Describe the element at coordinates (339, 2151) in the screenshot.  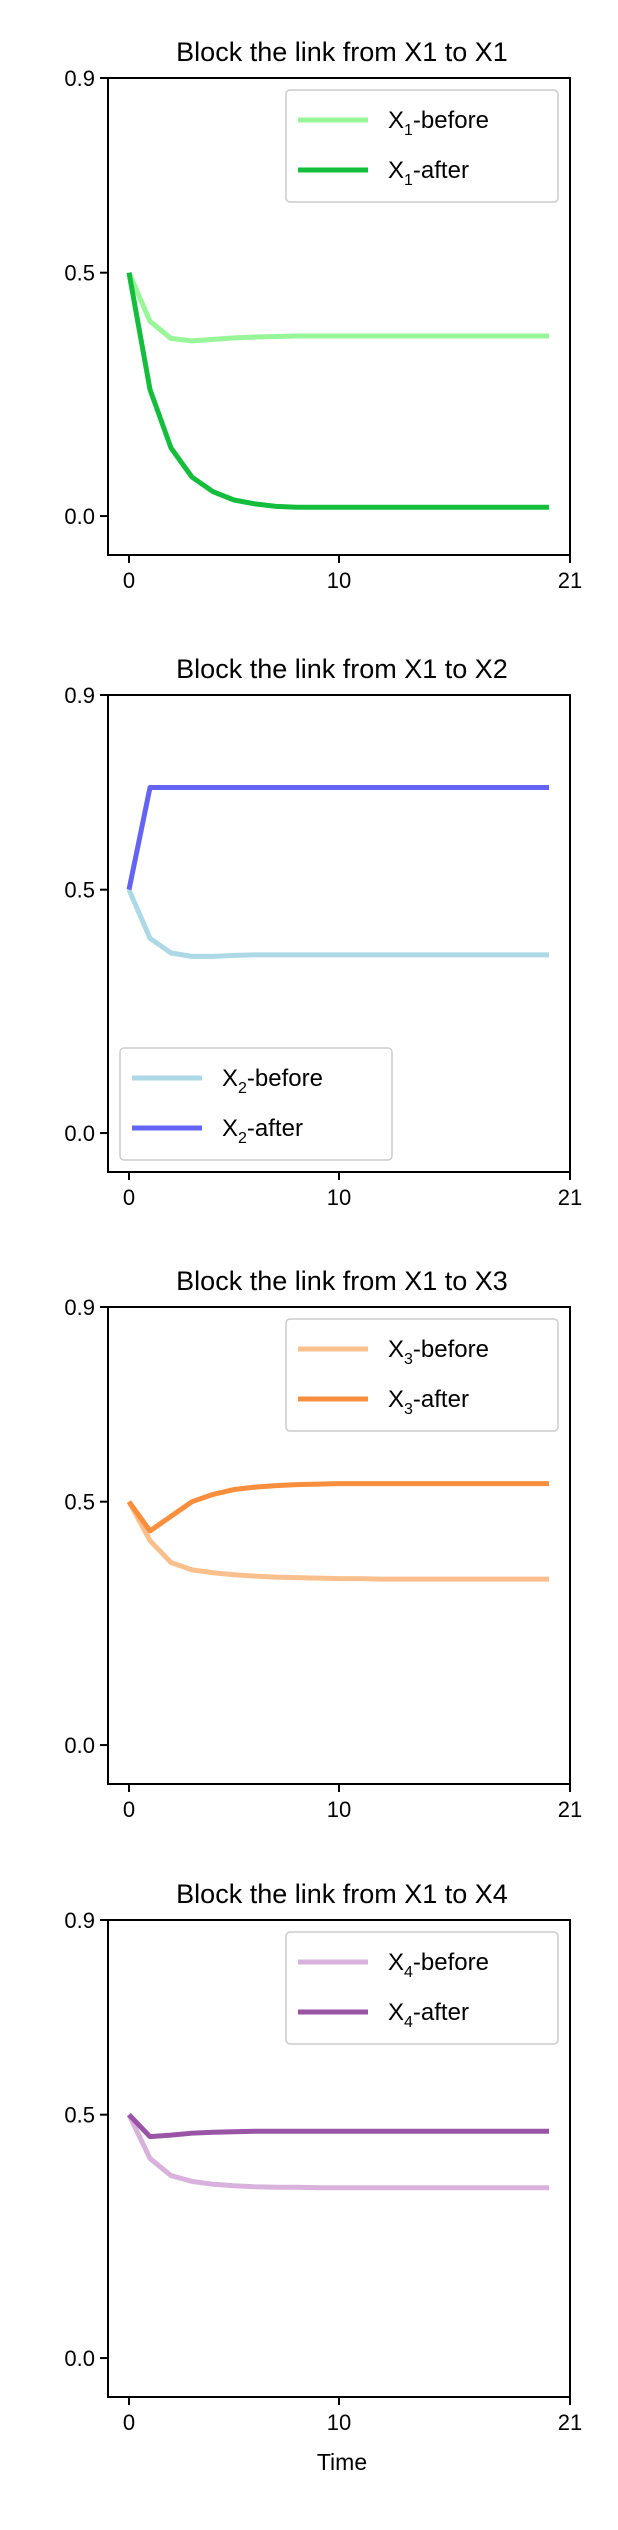
I see `series-line-x4-before` at that location.